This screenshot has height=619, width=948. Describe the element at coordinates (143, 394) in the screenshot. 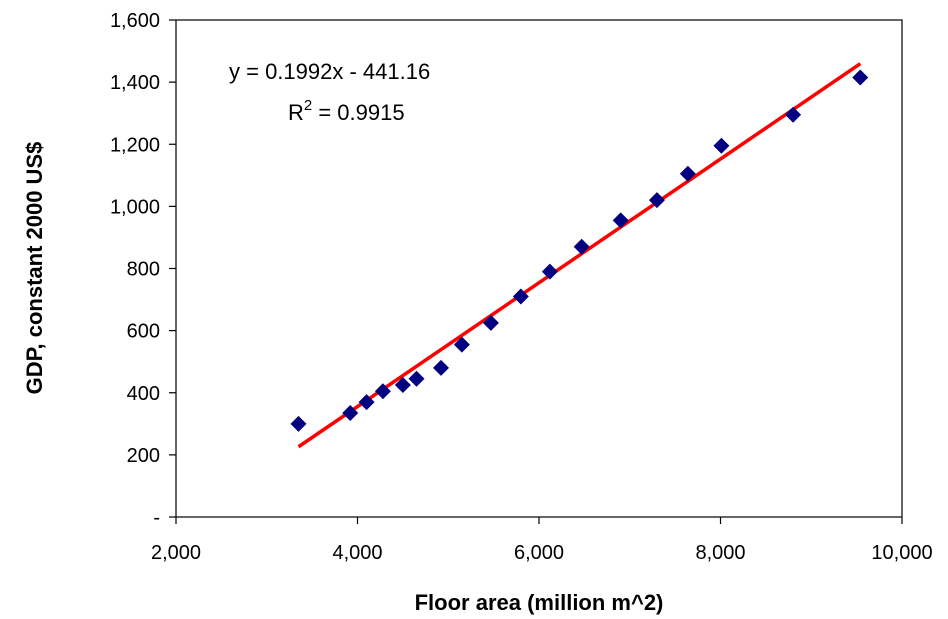

I see `y-tick-label: 400` at that location.